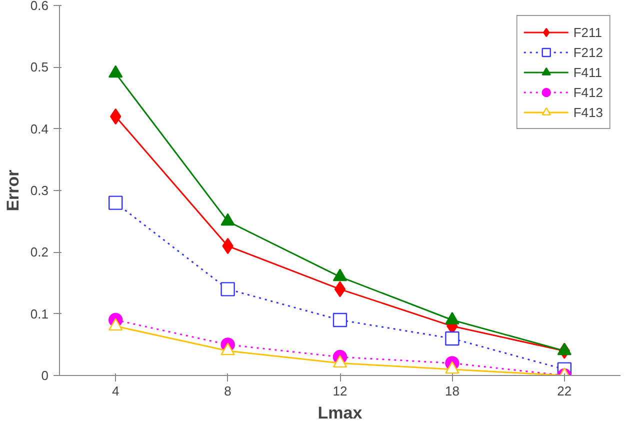 The image size is (630, 429). I want to click on y-tick-label: 0.1, so click(39, 314).